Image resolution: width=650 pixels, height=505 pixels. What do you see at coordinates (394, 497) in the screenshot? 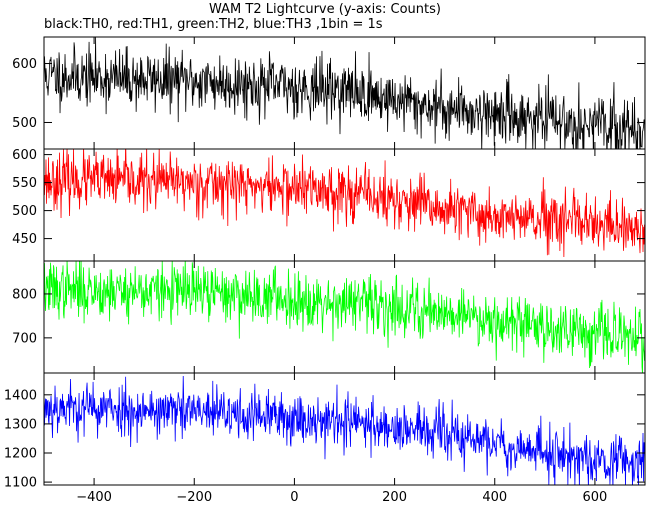
I see `x-tick-label: 200` at bounding box center [394, 497].